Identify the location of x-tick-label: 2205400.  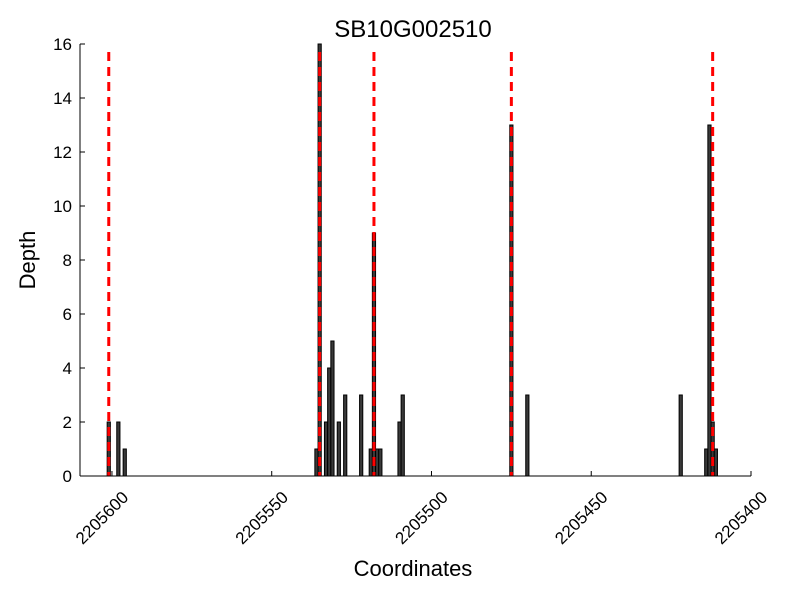
(741, 518).